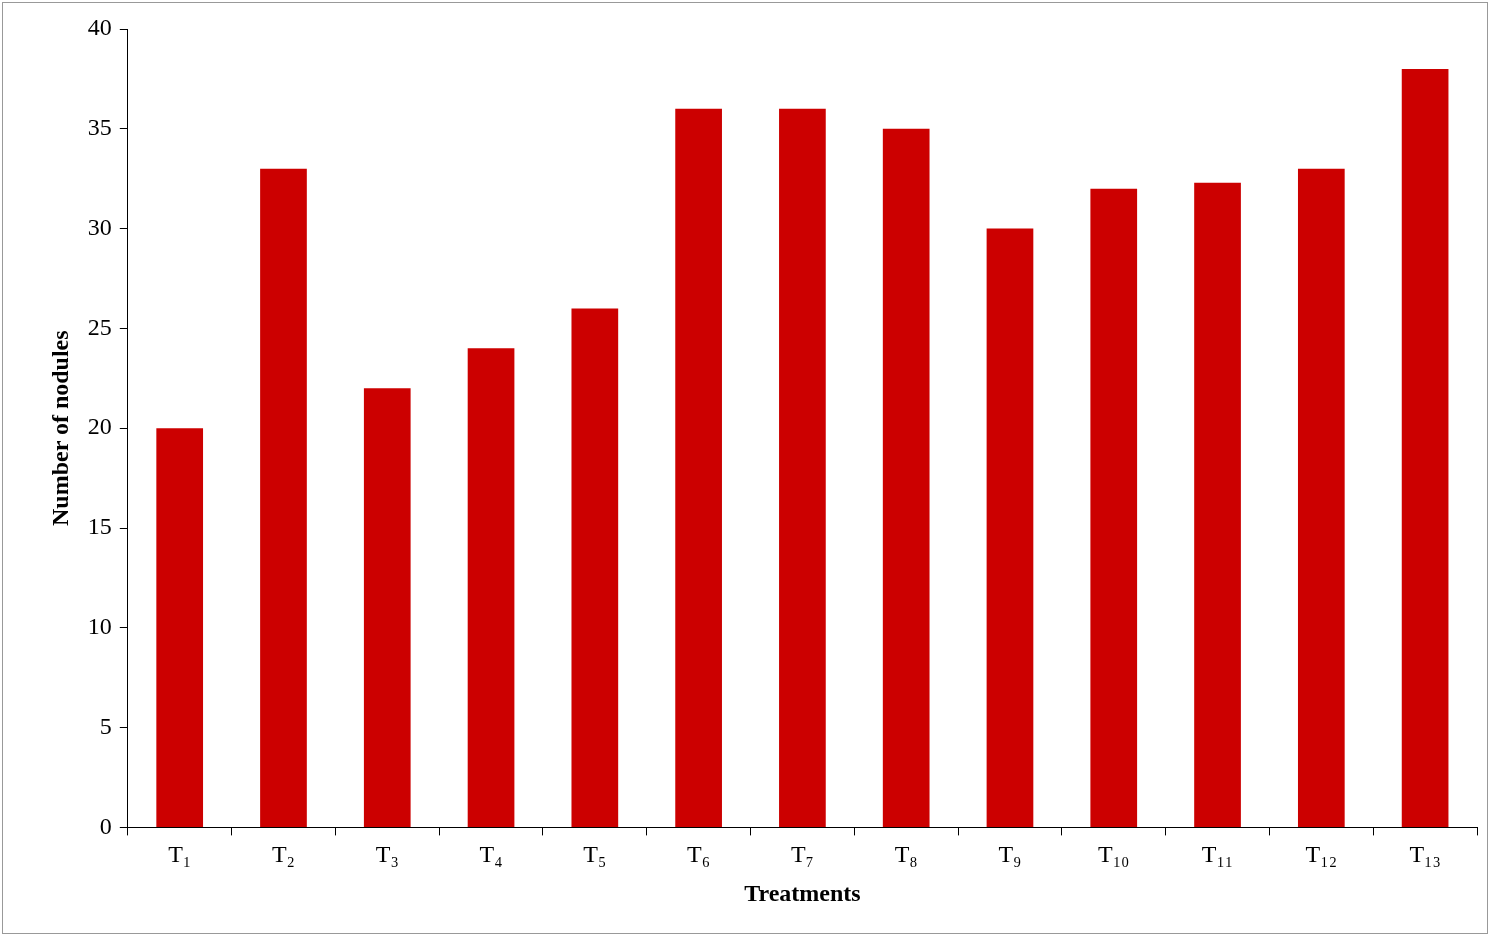 The width and height of the screenshot is (1492, 938). I want to click on y-tick-label: 30, so click(99, 226).